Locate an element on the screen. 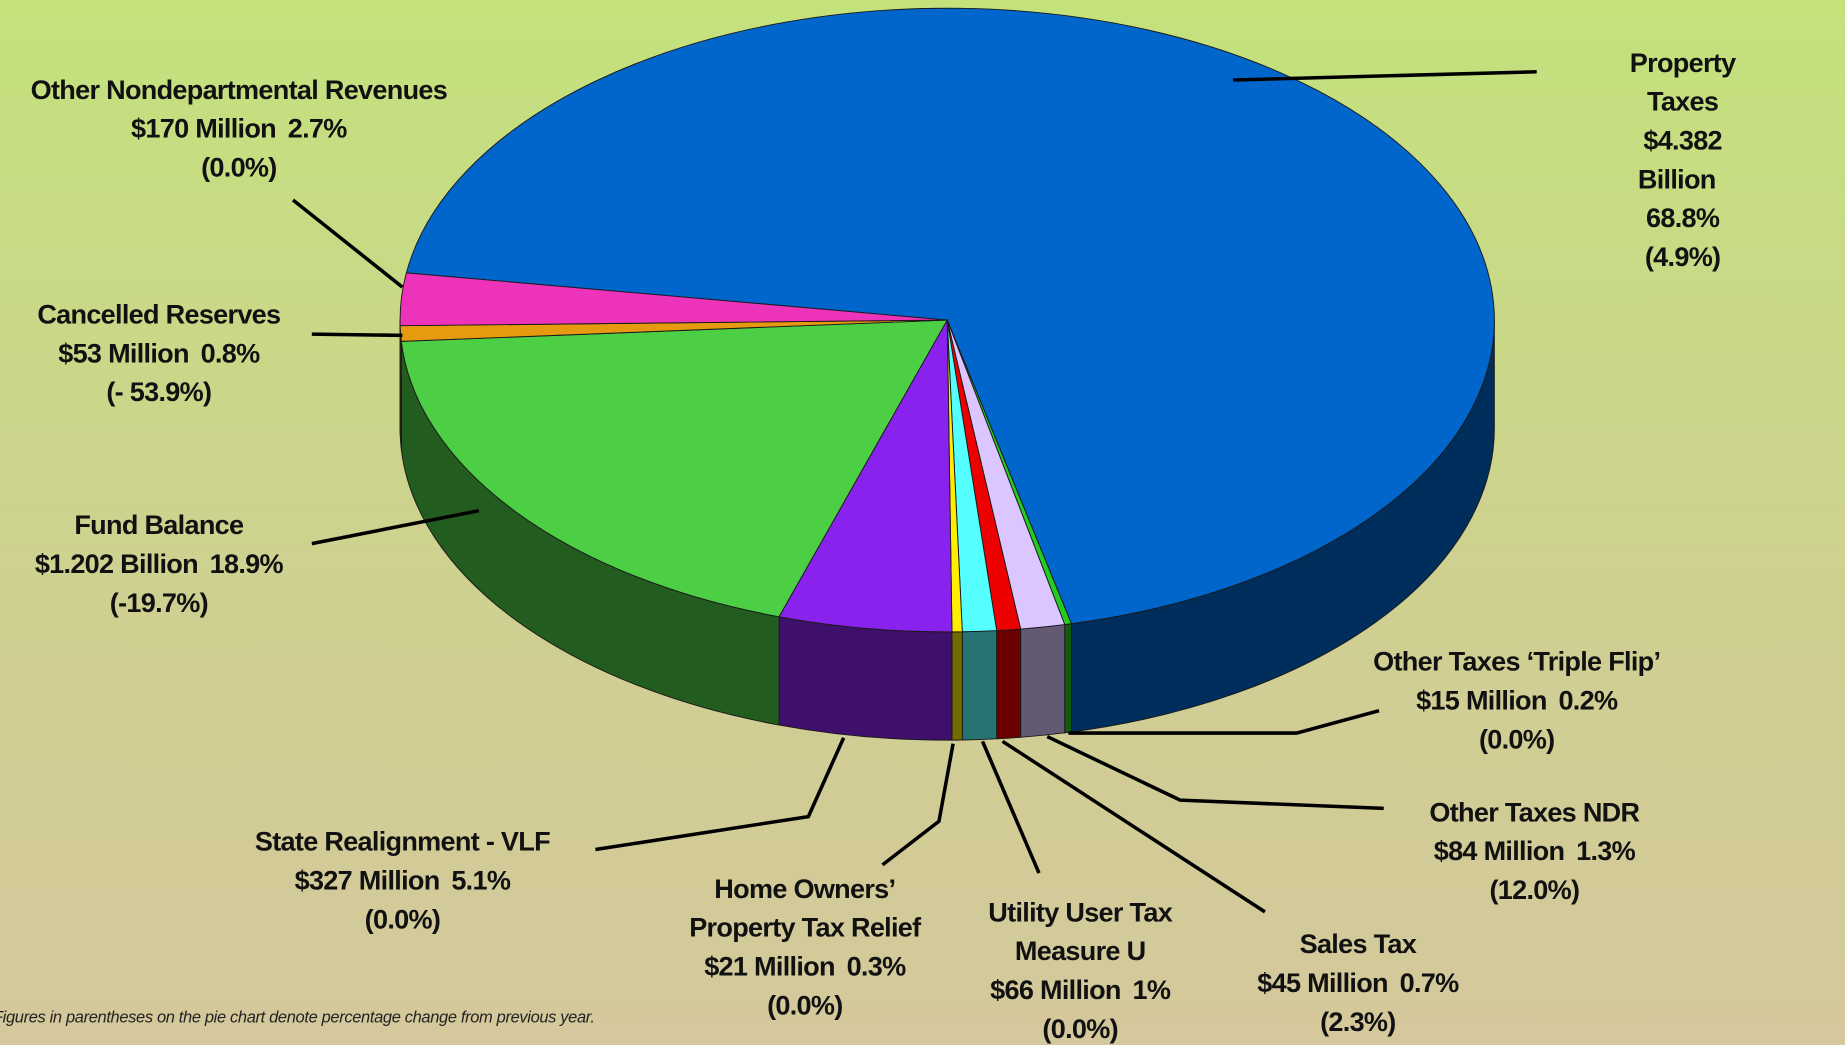 This screenshot has height=1045, width=1845. category-label: Sales Tax is located at coordinates (1358, 943).